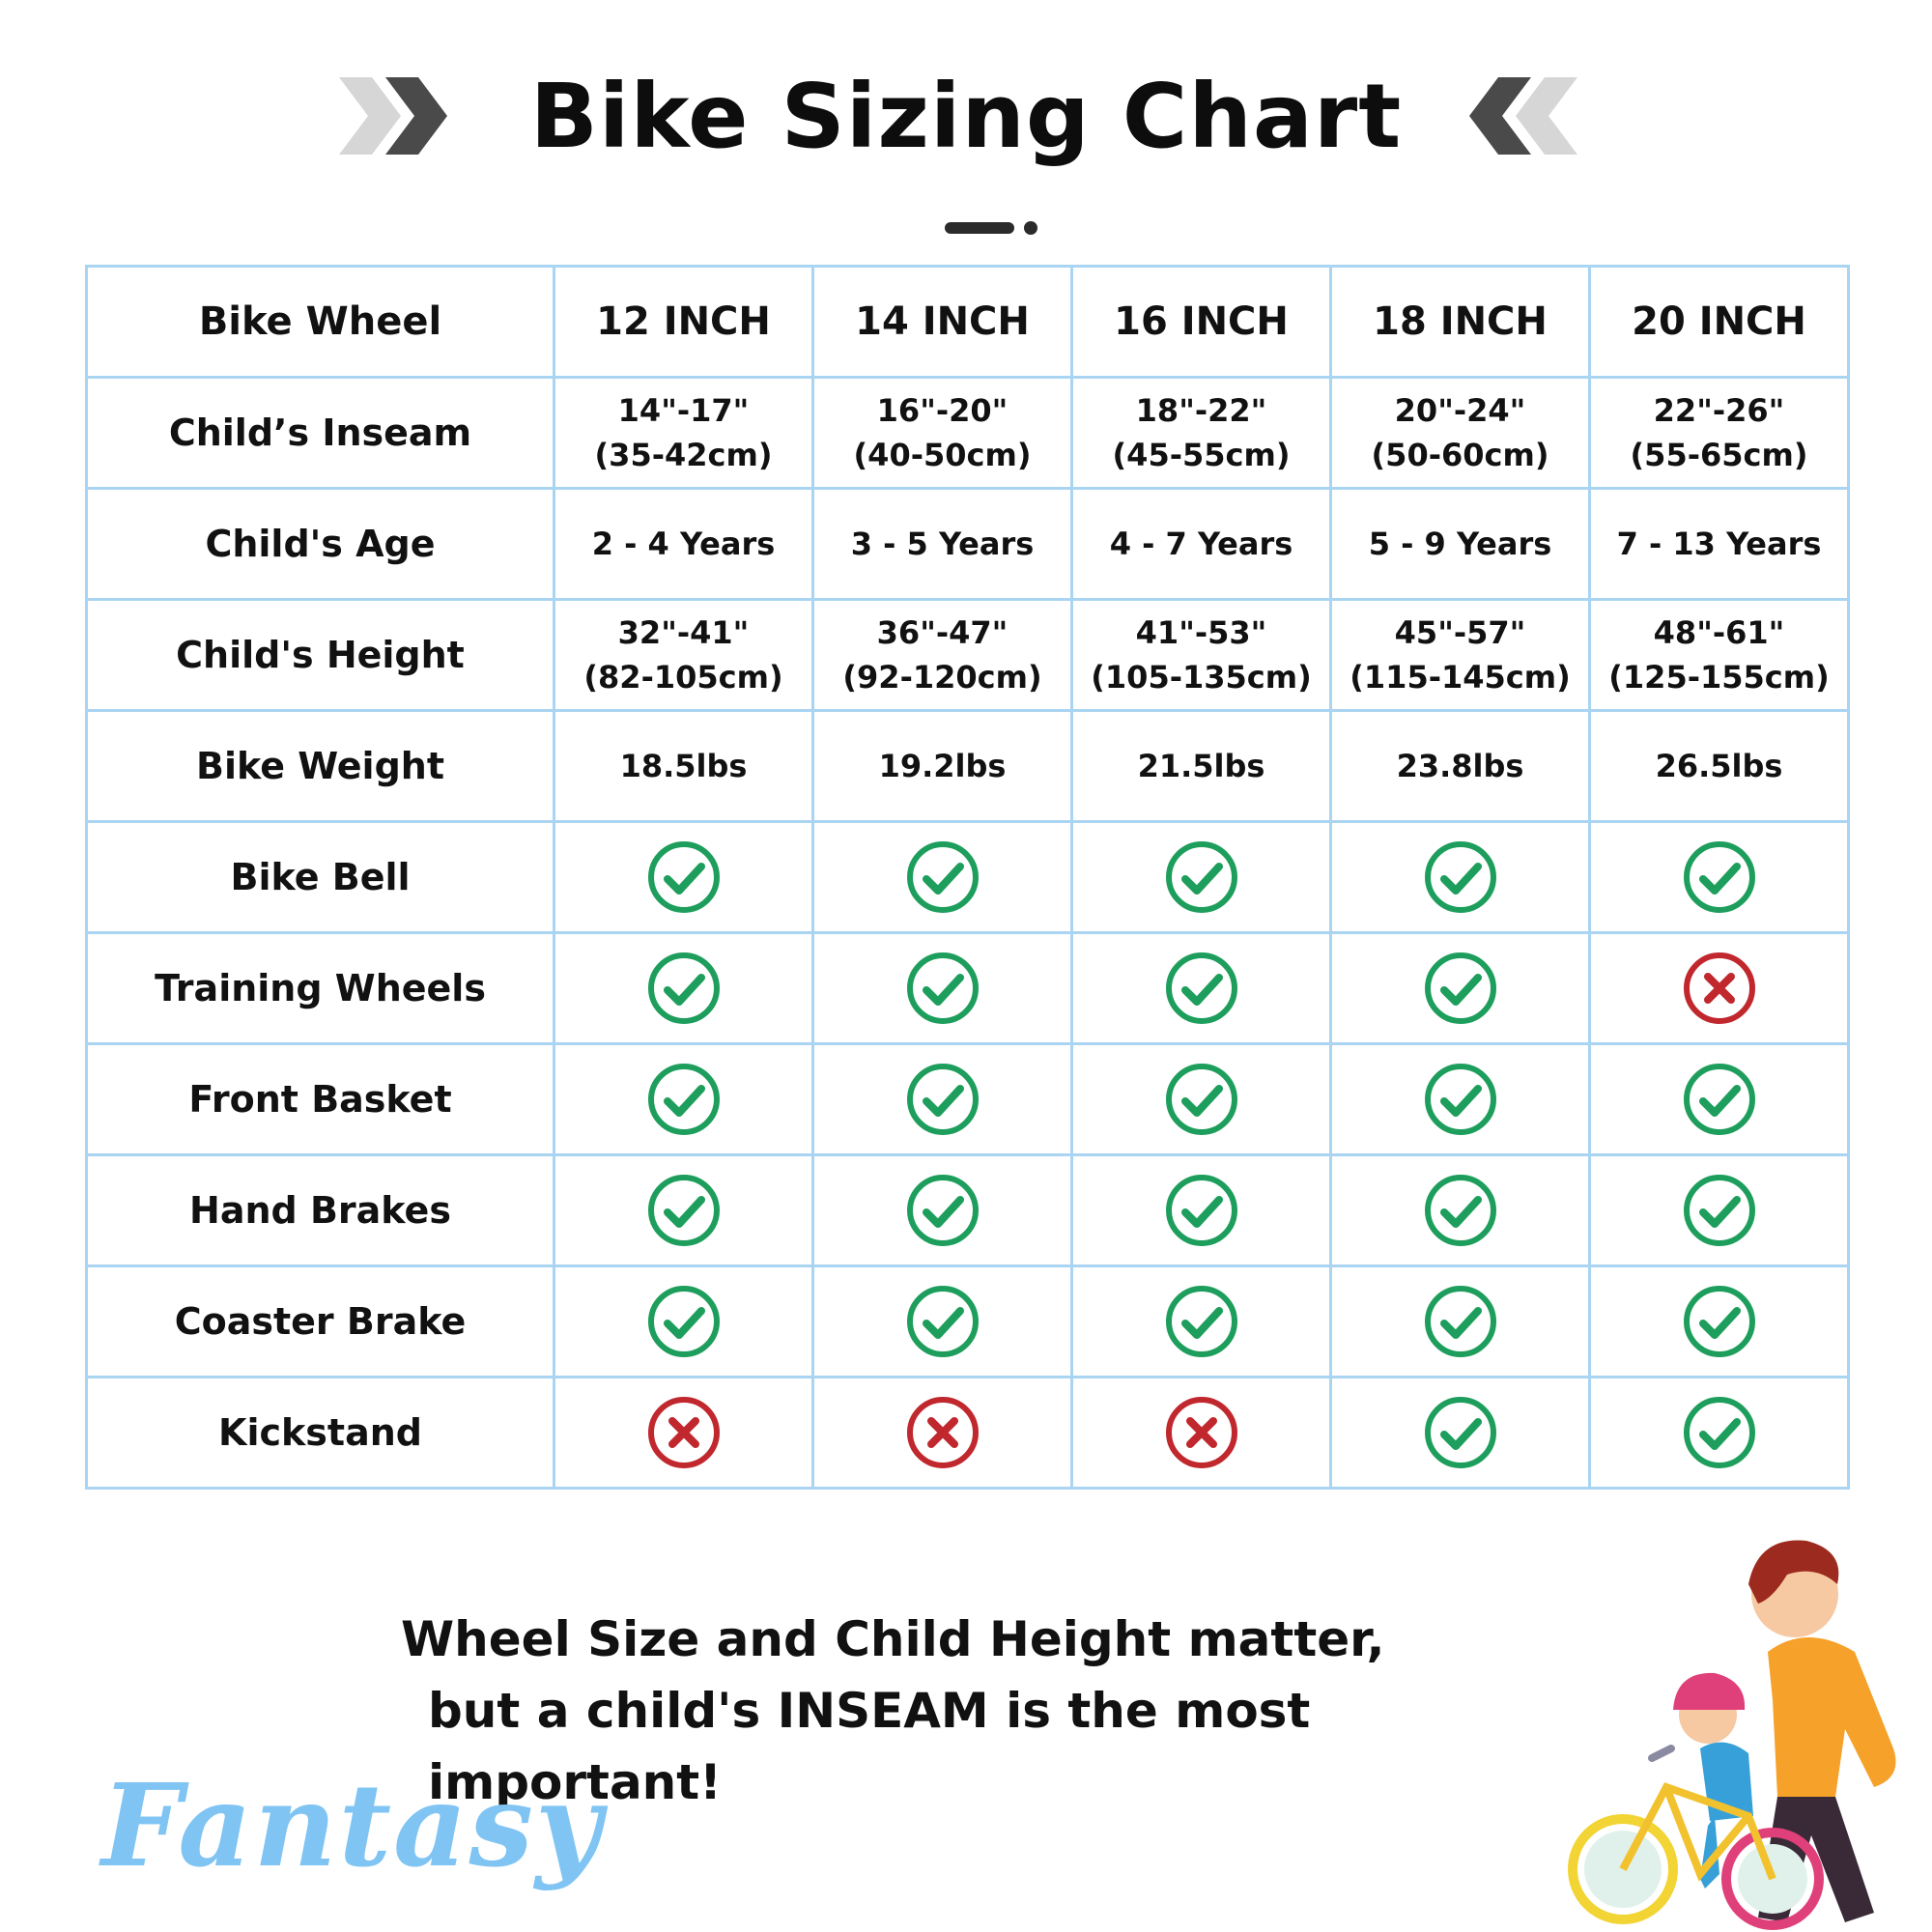 The height and width of the screenshot is (1932, 1932). What do you see at coordinates (1460, 544) in the screenshot?
I see `table-cell: 5 - 9 Years` at bounding box center [1460, 544].